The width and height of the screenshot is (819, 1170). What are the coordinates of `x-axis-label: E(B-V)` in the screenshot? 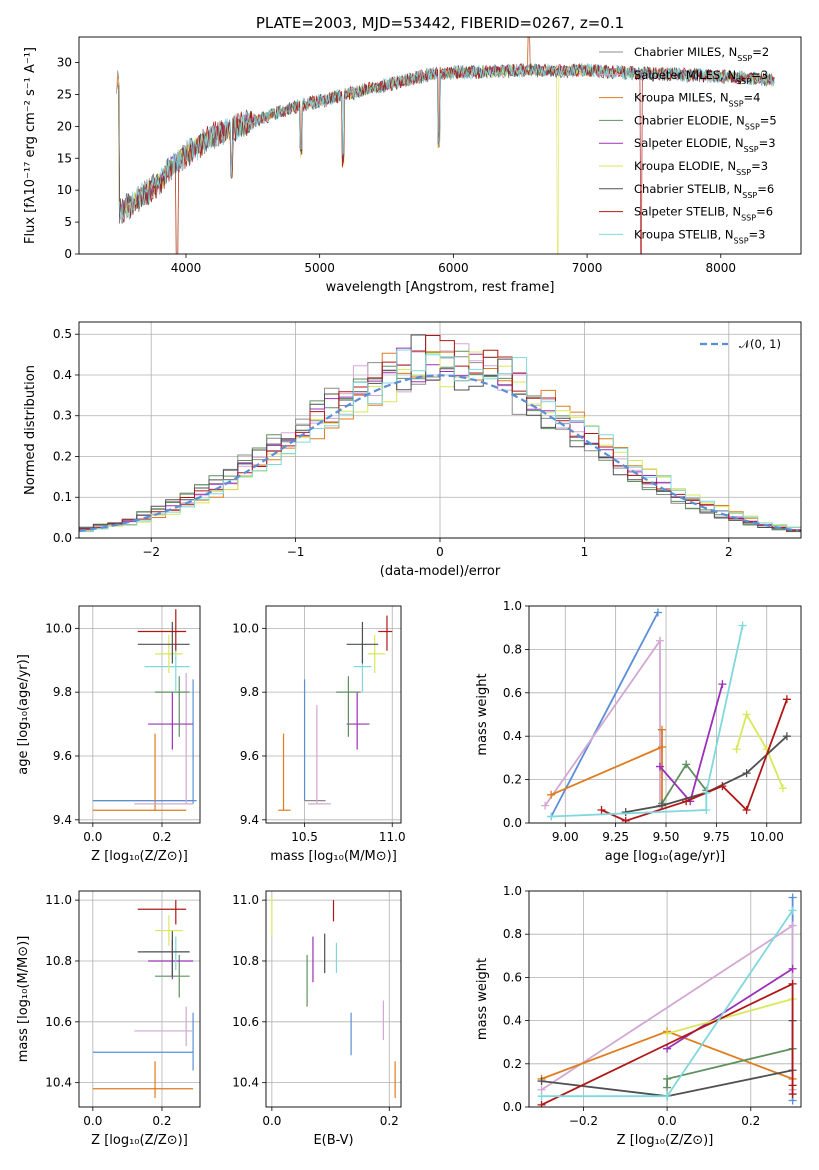 It's located at (333, 1140).